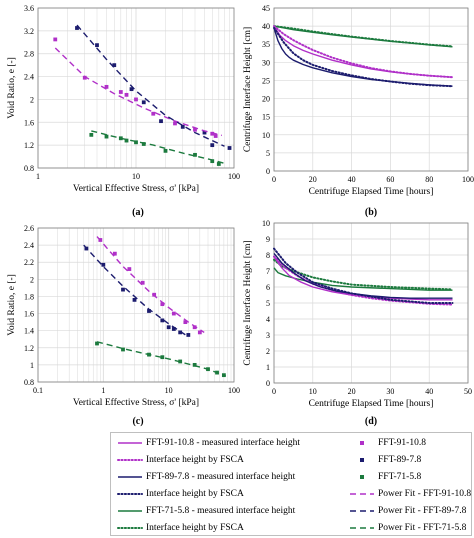  What do you see at coordinates (266, 80) in the screenshot?
I see `y-tick-label: 25` at bounding box center [266, 80].